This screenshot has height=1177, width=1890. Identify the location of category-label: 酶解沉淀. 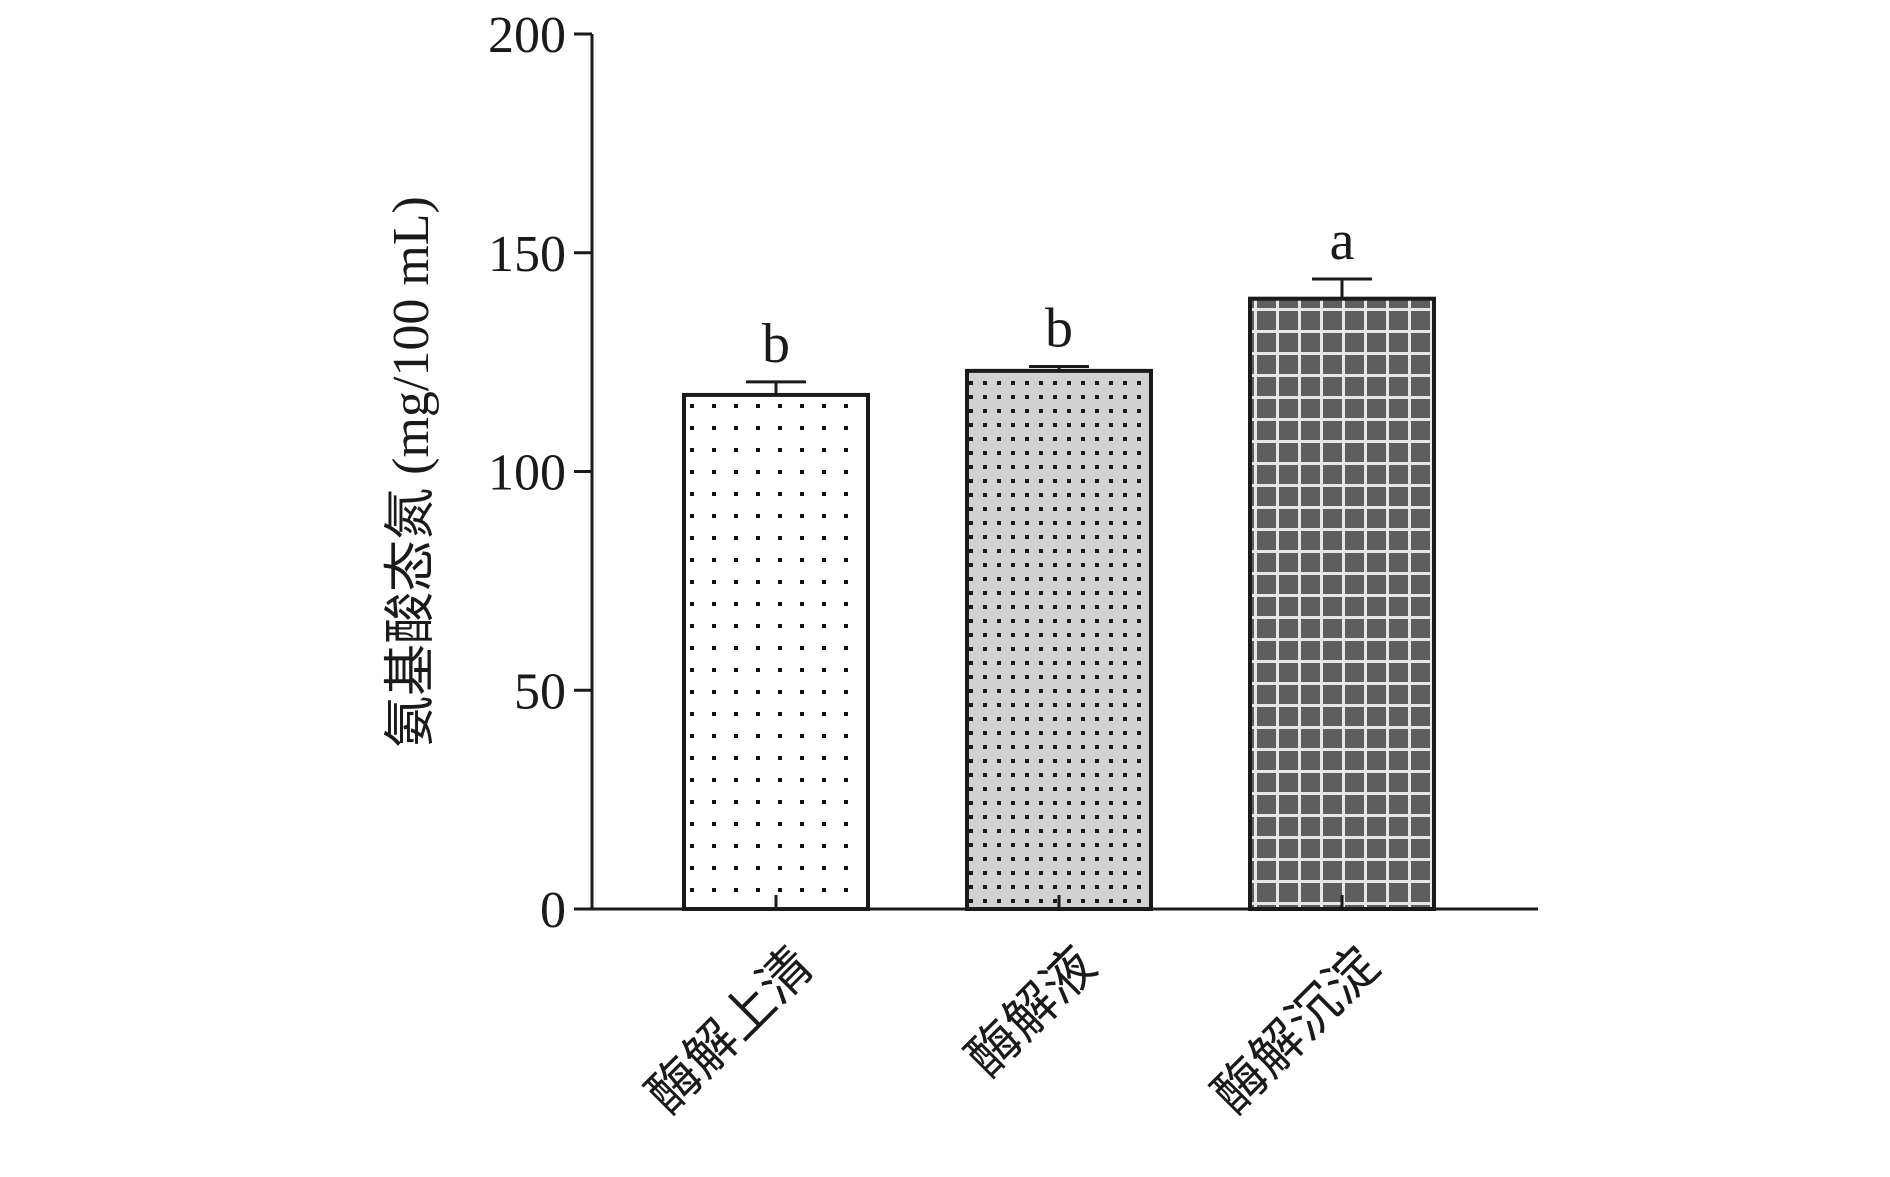
(1296, 1030).